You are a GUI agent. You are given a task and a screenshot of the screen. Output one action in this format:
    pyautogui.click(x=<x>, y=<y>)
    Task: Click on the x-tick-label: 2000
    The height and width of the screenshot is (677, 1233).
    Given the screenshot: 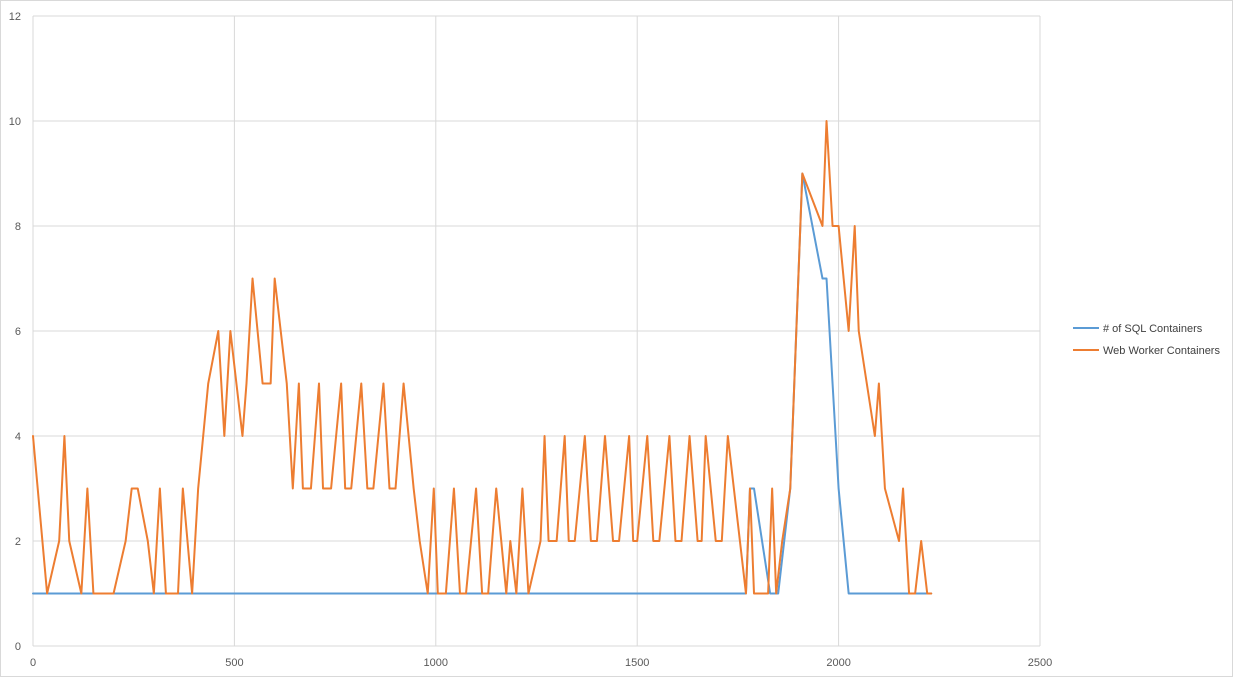 What is the action you would take?
    pyautogui.click(x=838, y=663)
    